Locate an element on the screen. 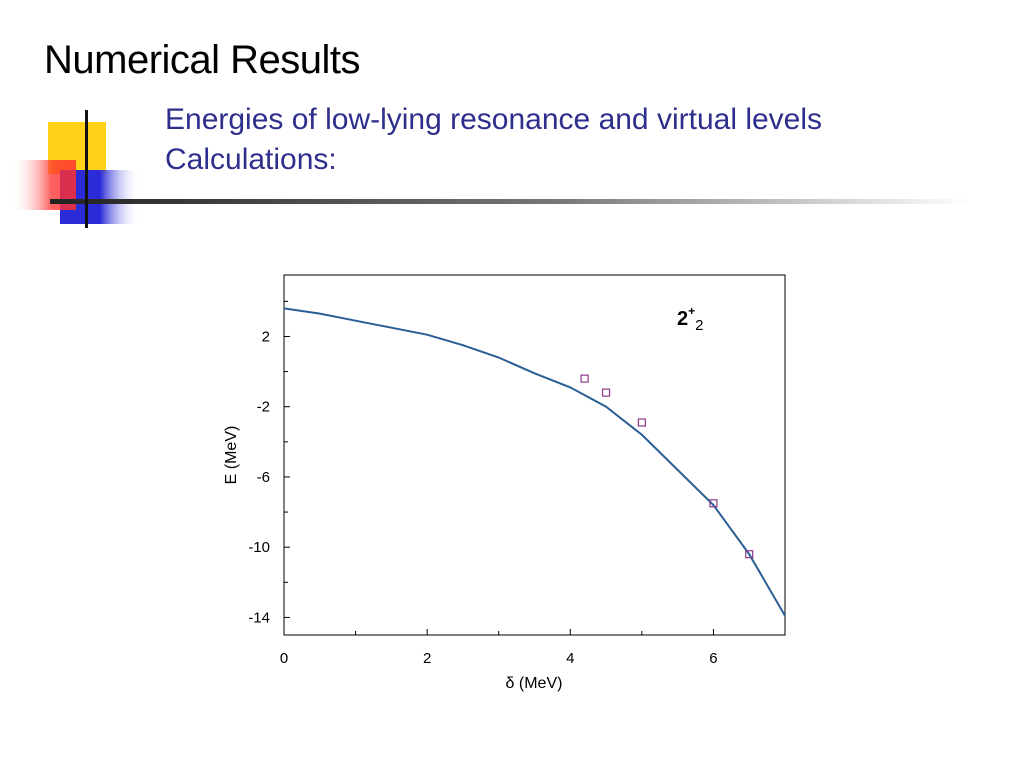 The height and width of the screenshot is (768, 1024). x-tick-label: 6 is located at coordinates (713, 658).